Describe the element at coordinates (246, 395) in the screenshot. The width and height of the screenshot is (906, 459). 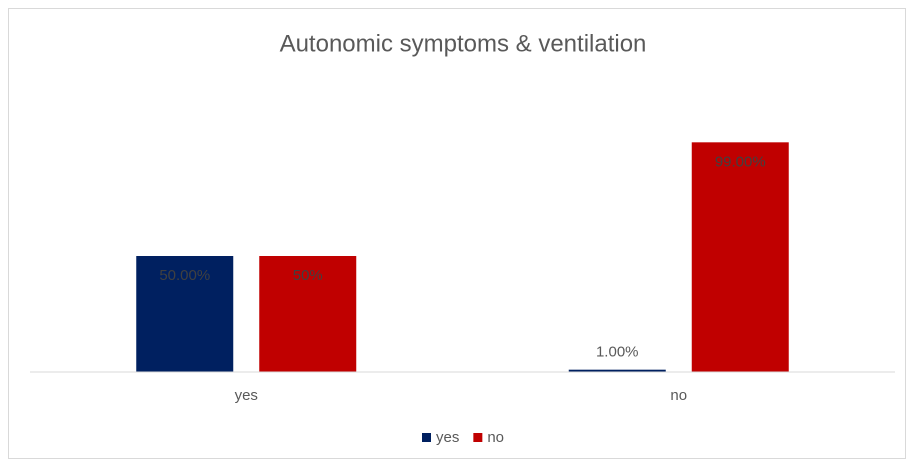
I see `x-tick-label: yes` at that location.